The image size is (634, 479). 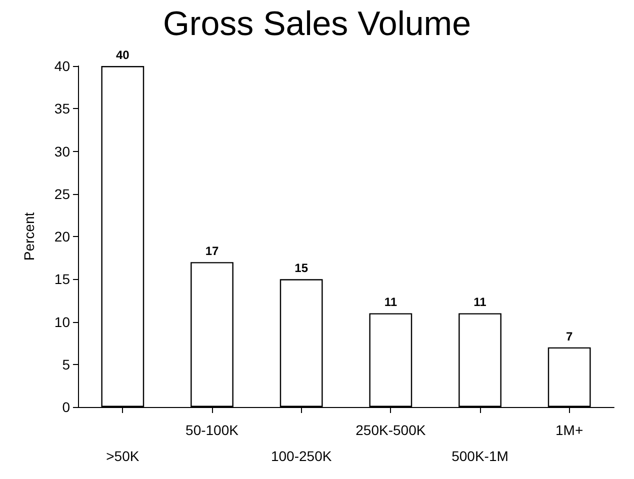 What do you see at coordinates (391, 430) in the screenshot?
I see `x-tick-label: 250K-500K` at bounding box center [391, 430].